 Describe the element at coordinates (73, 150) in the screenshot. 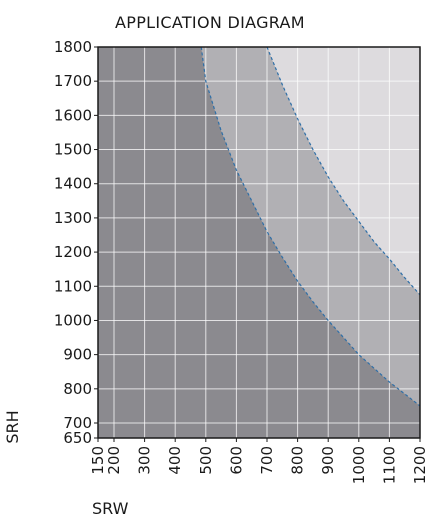

I see `y-tick-label: 1500` at that location.